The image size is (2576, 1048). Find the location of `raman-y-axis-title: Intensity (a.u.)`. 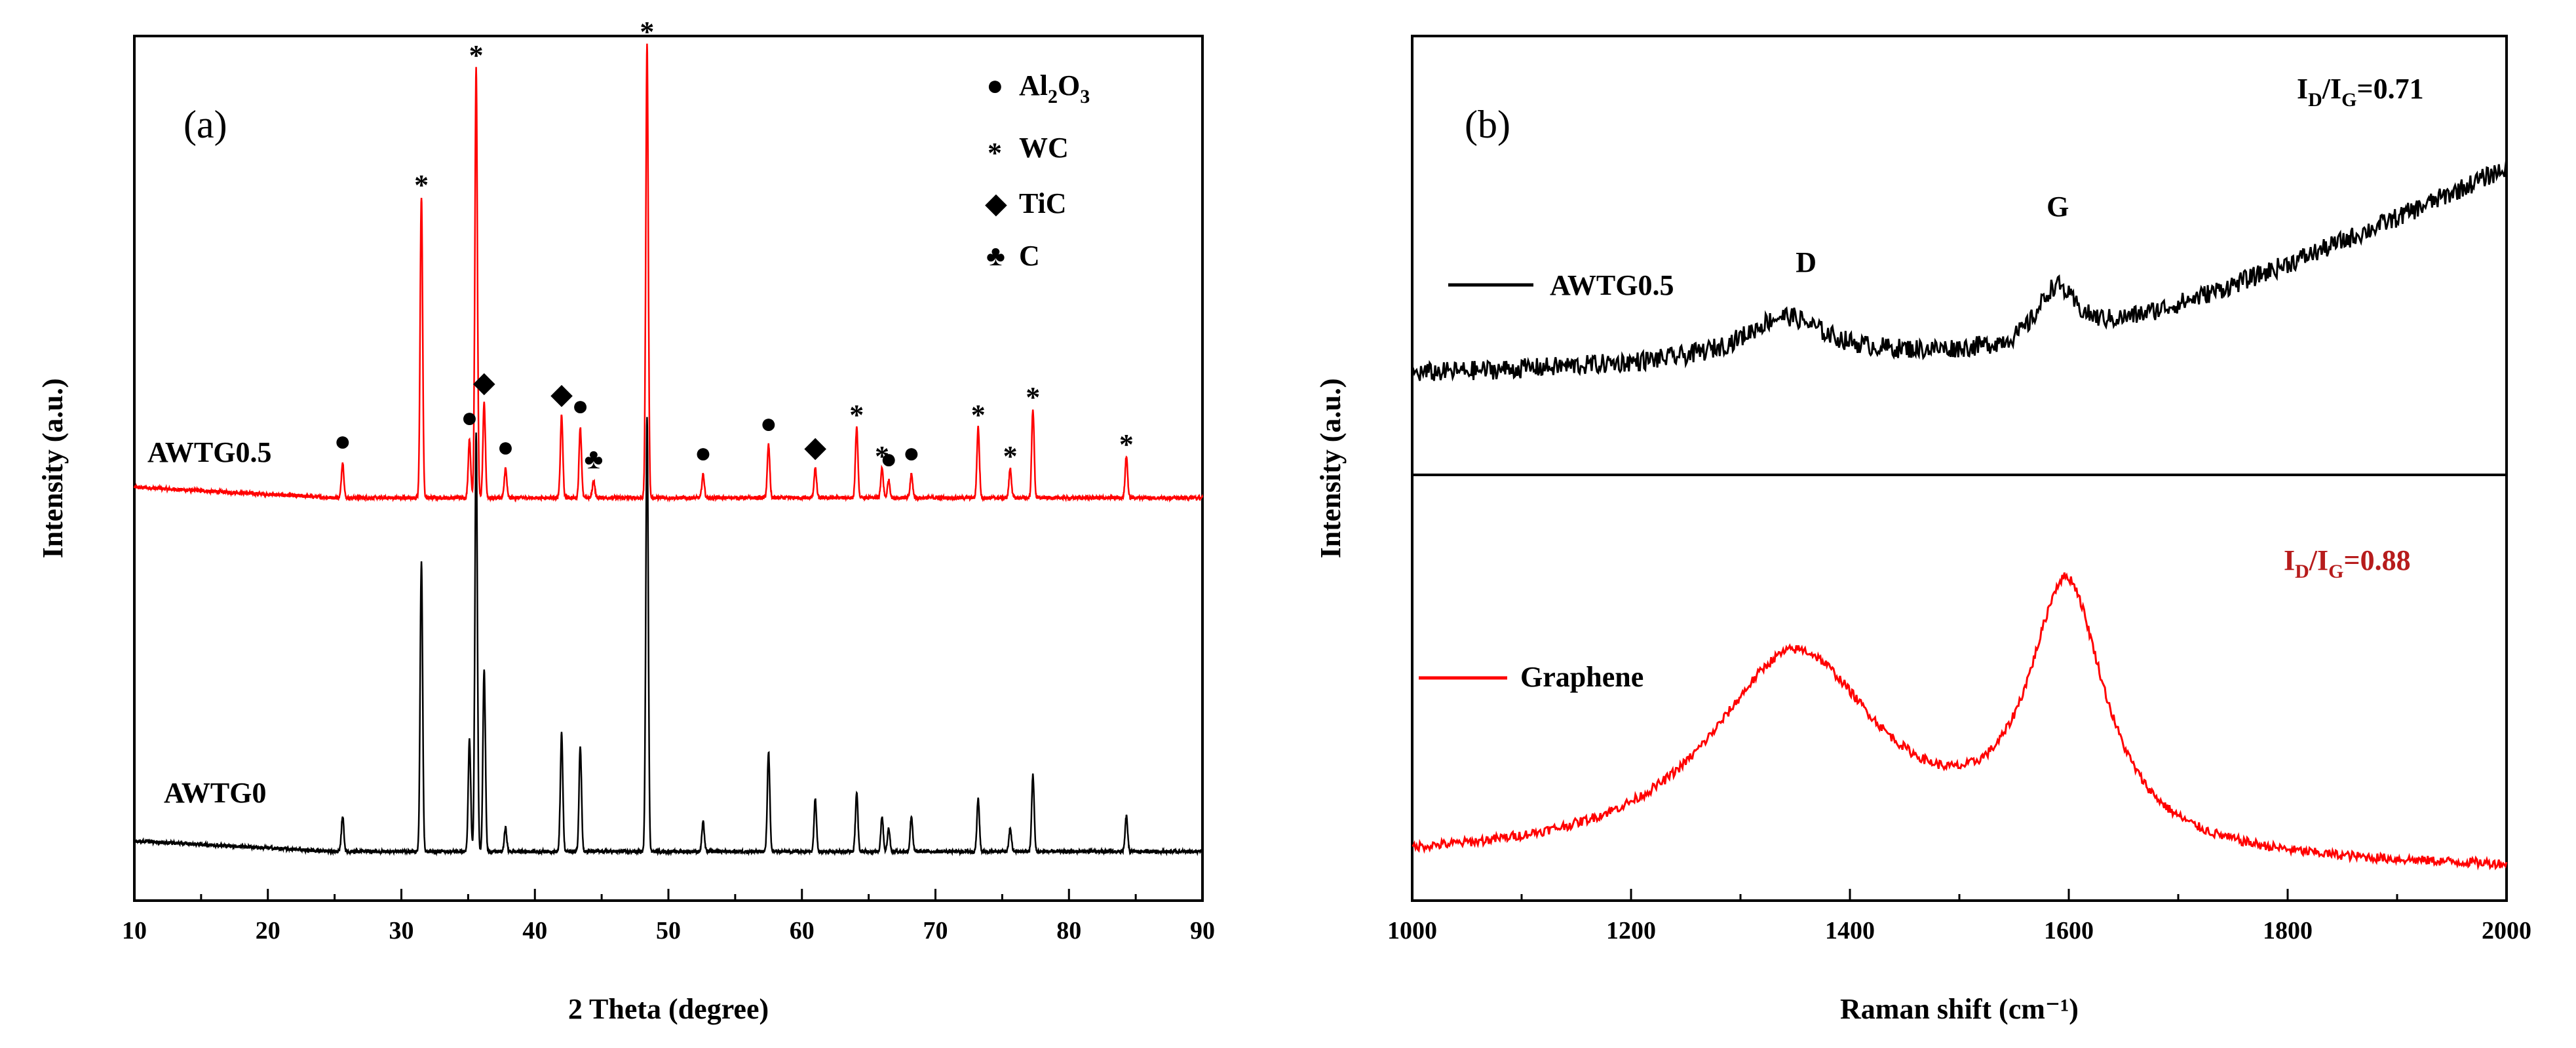

raman-y-axis-title: Intensity (a.u.) is located at coordinates (1331, 468).